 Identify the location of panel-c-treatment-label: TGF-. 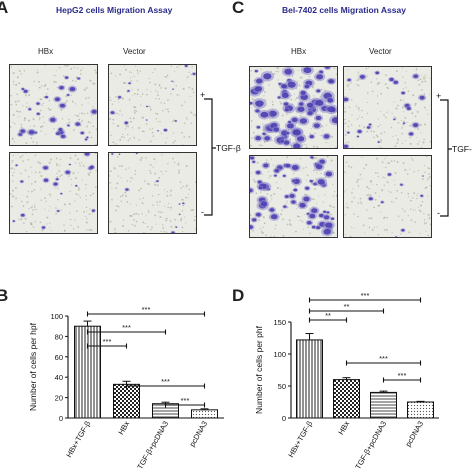
(462, 149).